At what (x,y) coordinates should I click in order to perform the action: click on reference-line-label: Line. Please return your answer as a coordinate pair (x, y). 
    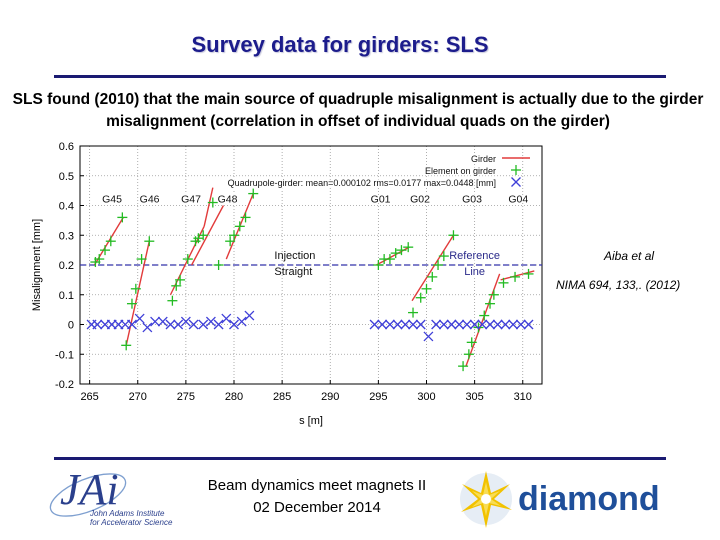
    Looking at the image, I should click on (474, 272).